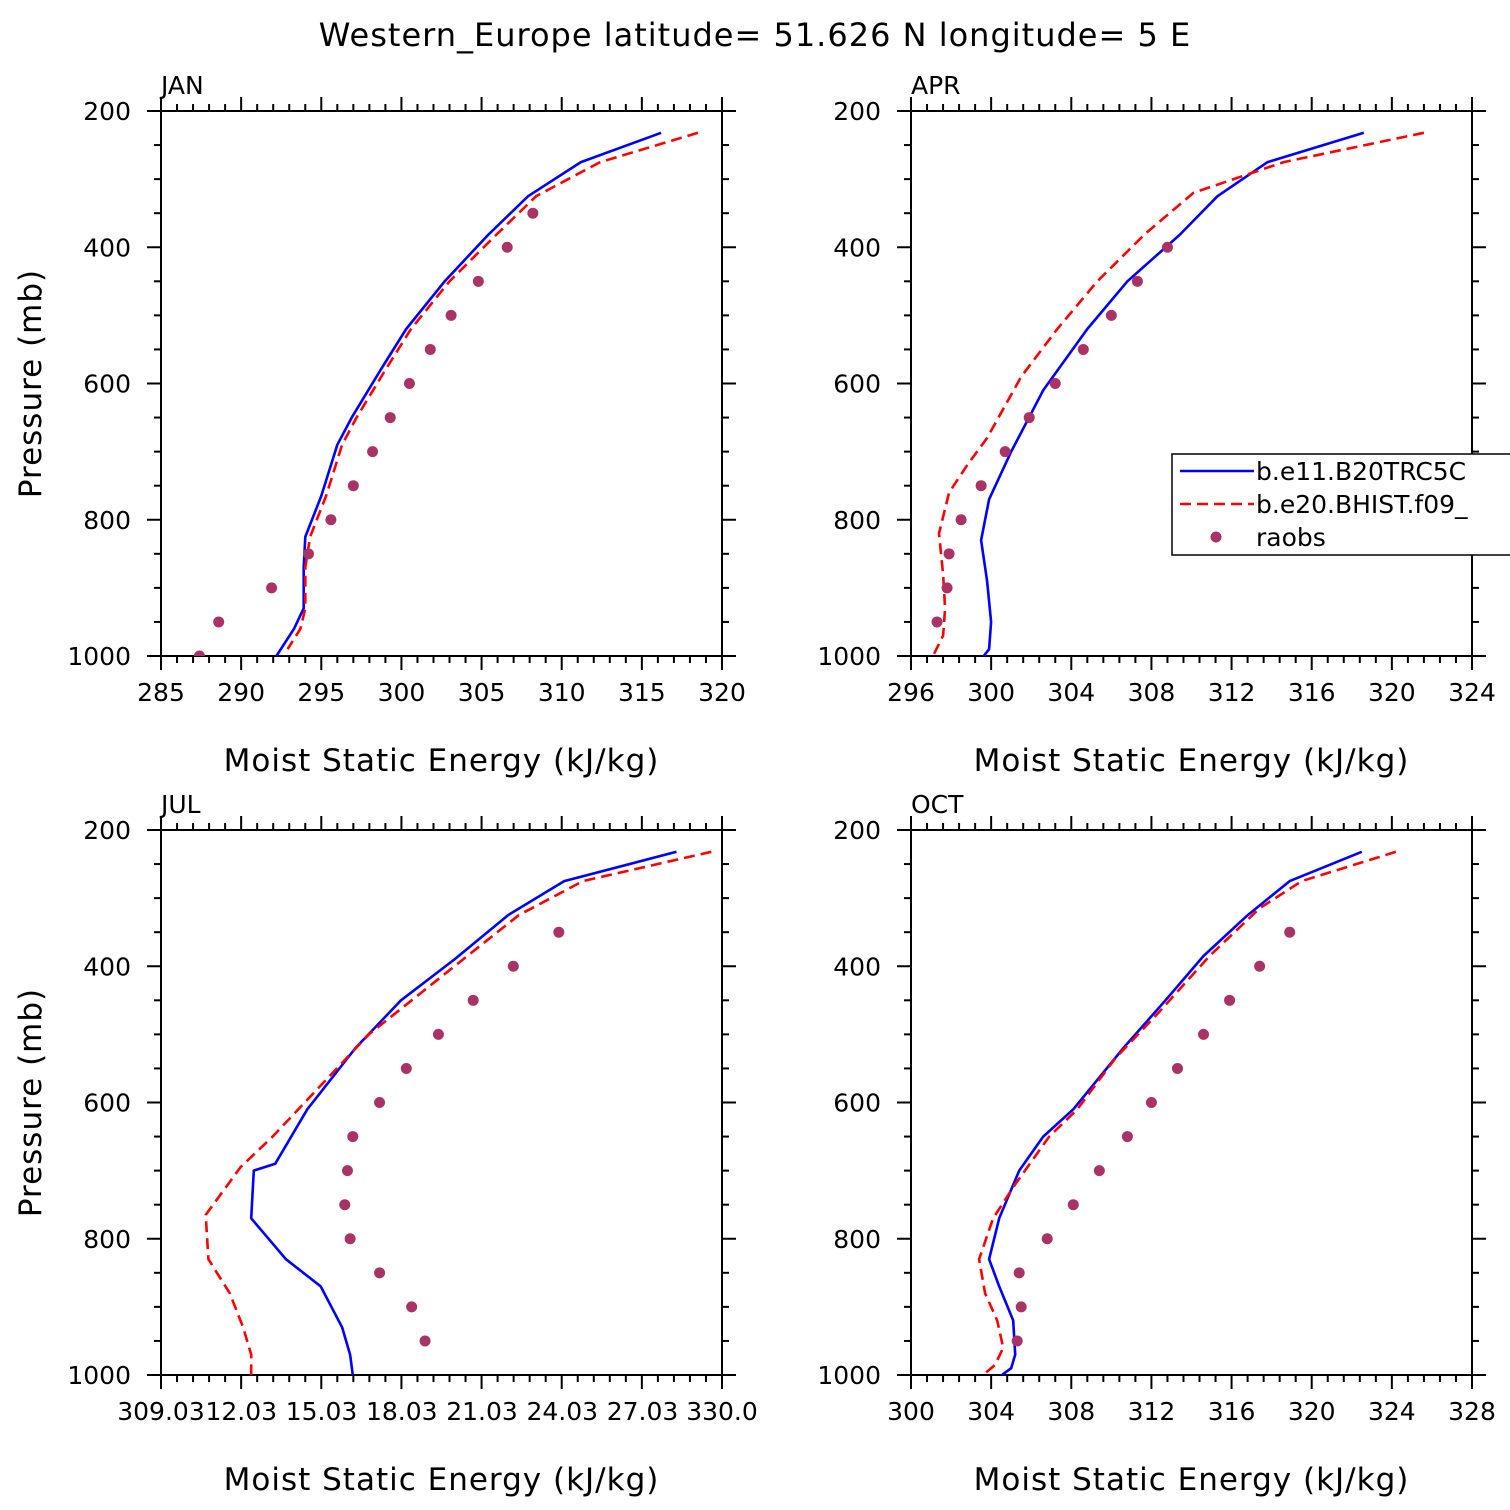  What do you see at coordinates (402, 1411) in the screenshot?
I see `x-tick-label: 18.03` at bounding box center [402, 1411].